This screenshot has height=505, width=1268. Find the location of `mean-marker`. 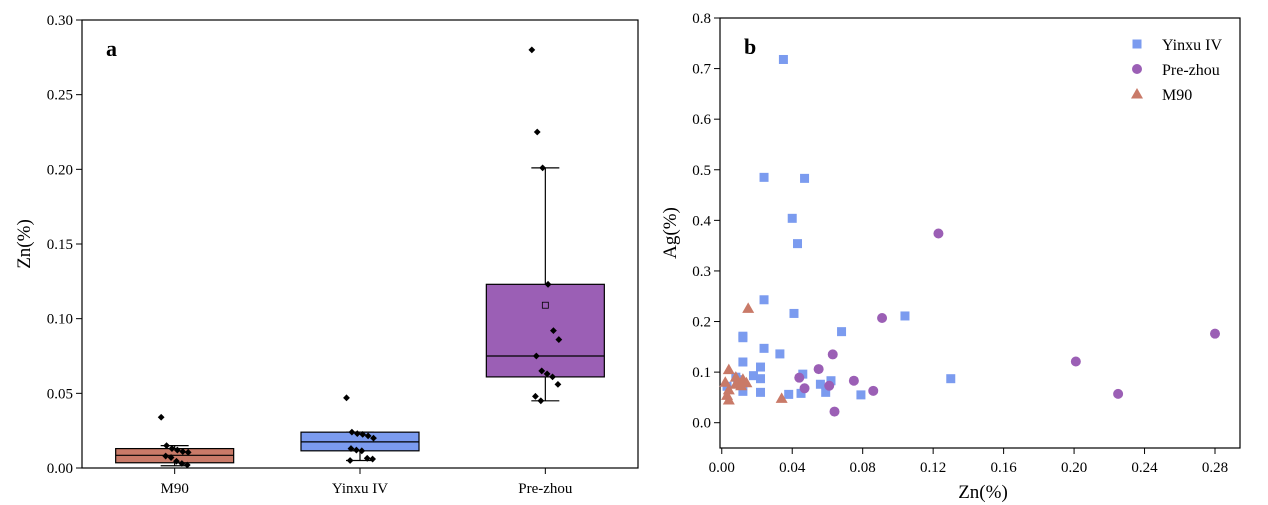

mean-marker is located at coordinates (545, 305).